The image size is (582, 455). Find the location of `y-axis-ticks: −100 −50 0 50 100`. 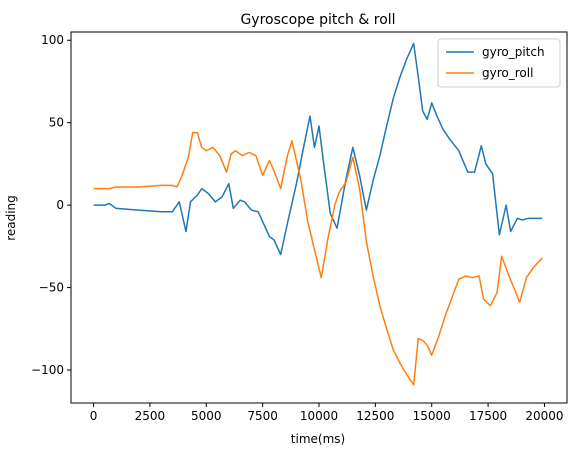

y-axis-ticks: −100 −50 0 50 100 is located at coordinates (51, 205).